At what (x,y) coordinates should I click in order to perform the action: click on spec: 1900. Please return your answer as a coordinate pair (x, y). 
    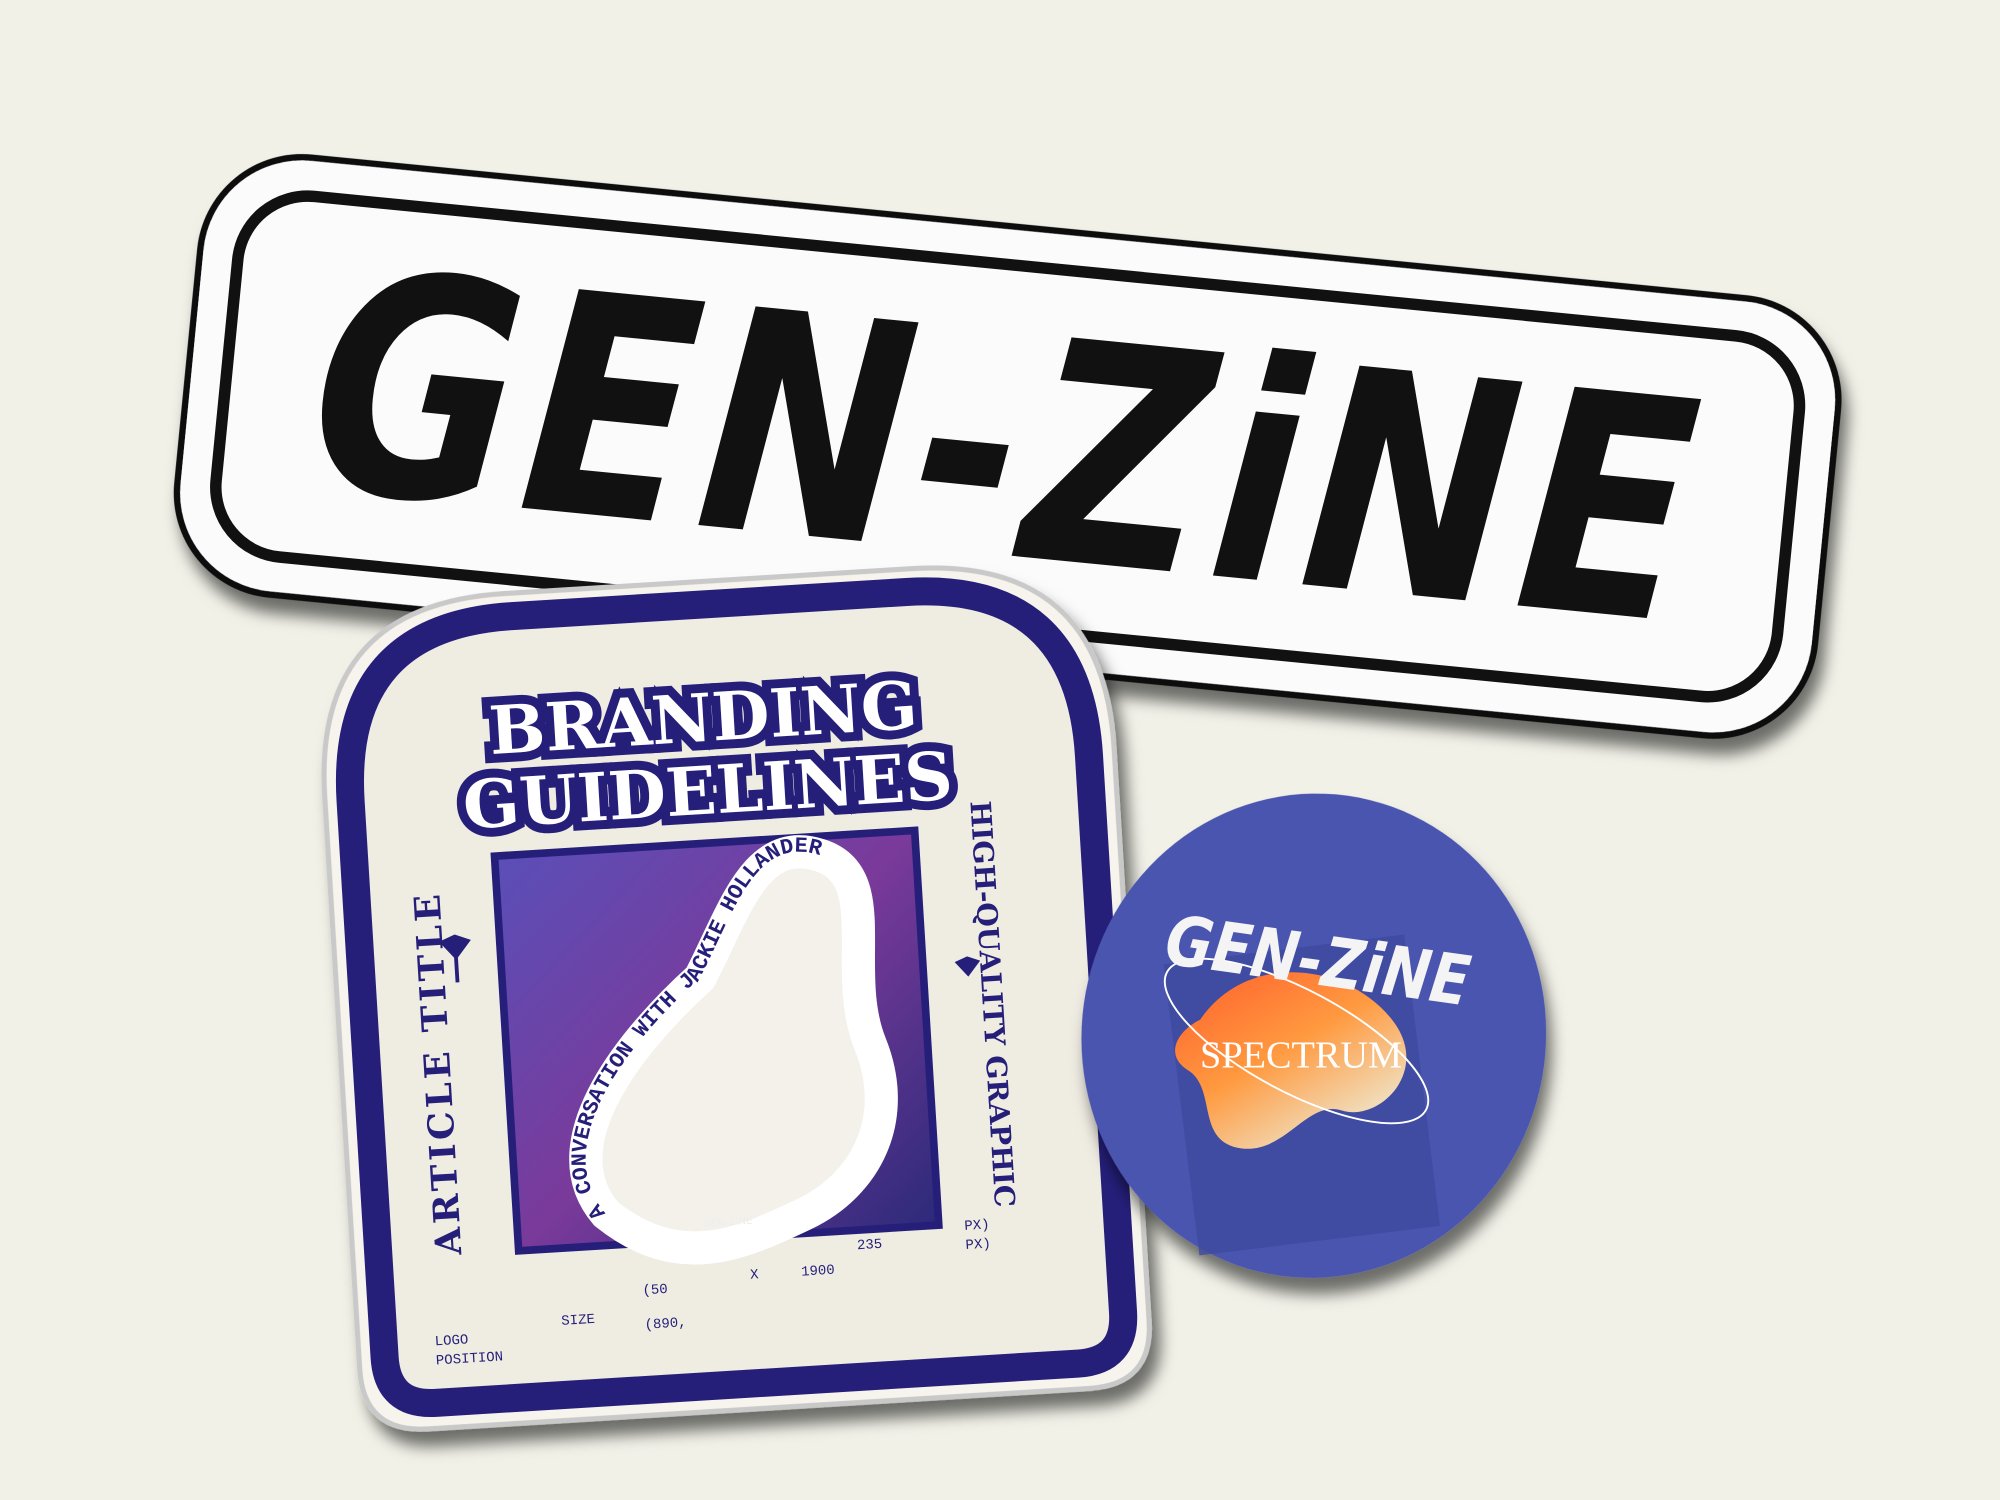
    Looking at the image, I should click on (818, 1272).